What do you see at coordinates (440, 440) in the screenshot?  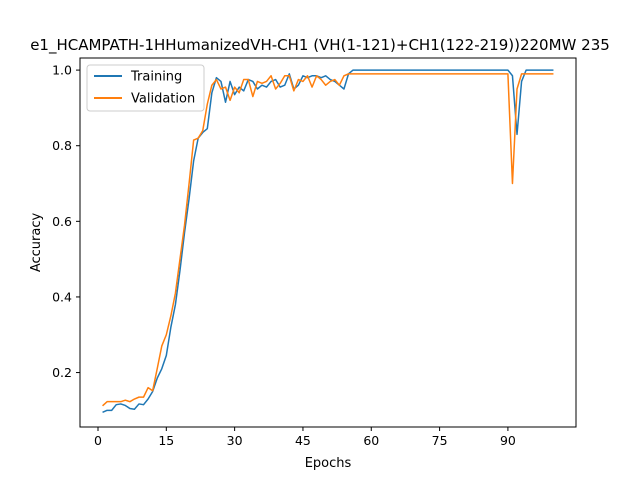 I see `x-tick-label: 75` at bounding box center [440, 440].